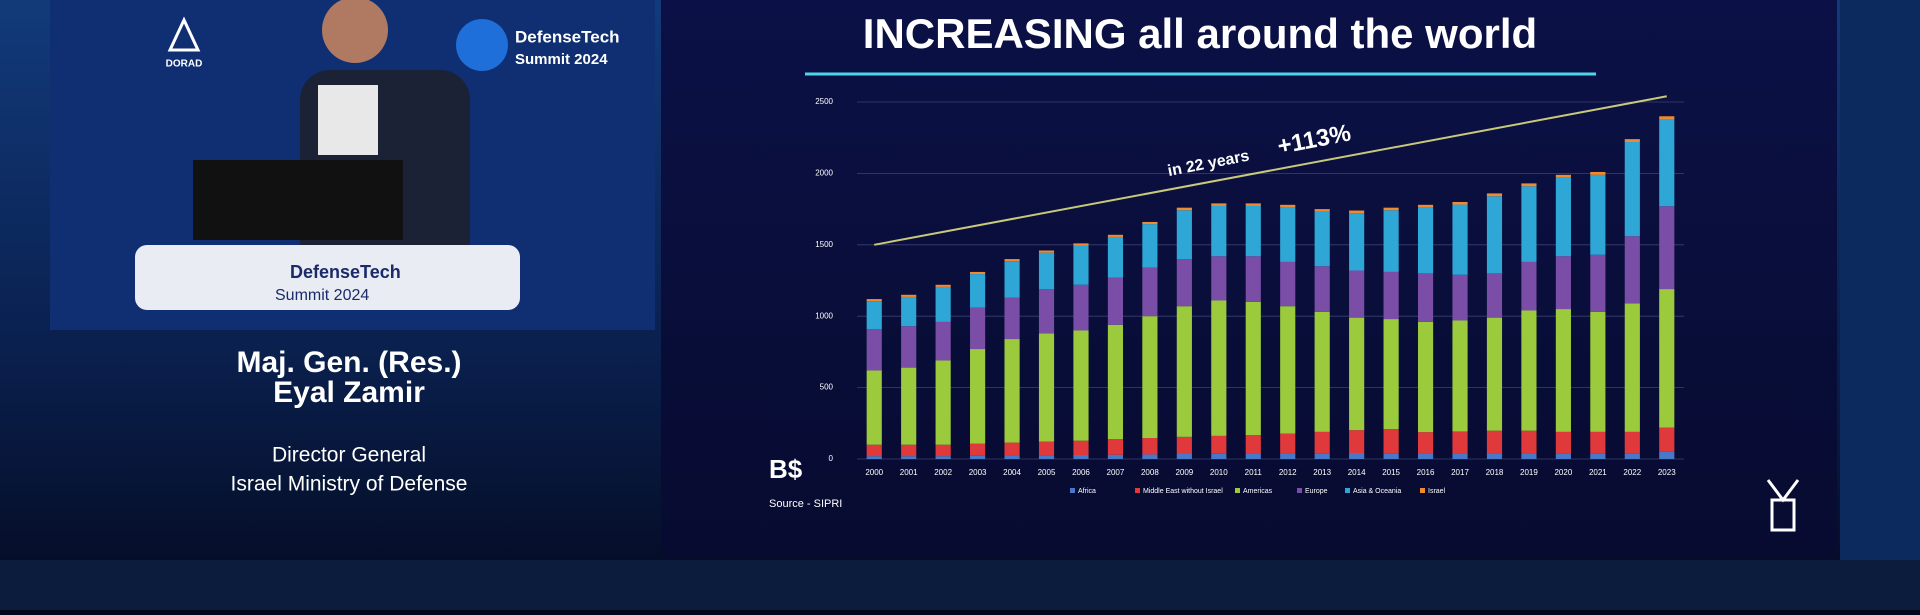 This screenshot has width=1920, height=615. What do you see at coordinates (831, 458) in the screenshot?
I see `y-tick-label: 0` at bounding box center [831, 458].